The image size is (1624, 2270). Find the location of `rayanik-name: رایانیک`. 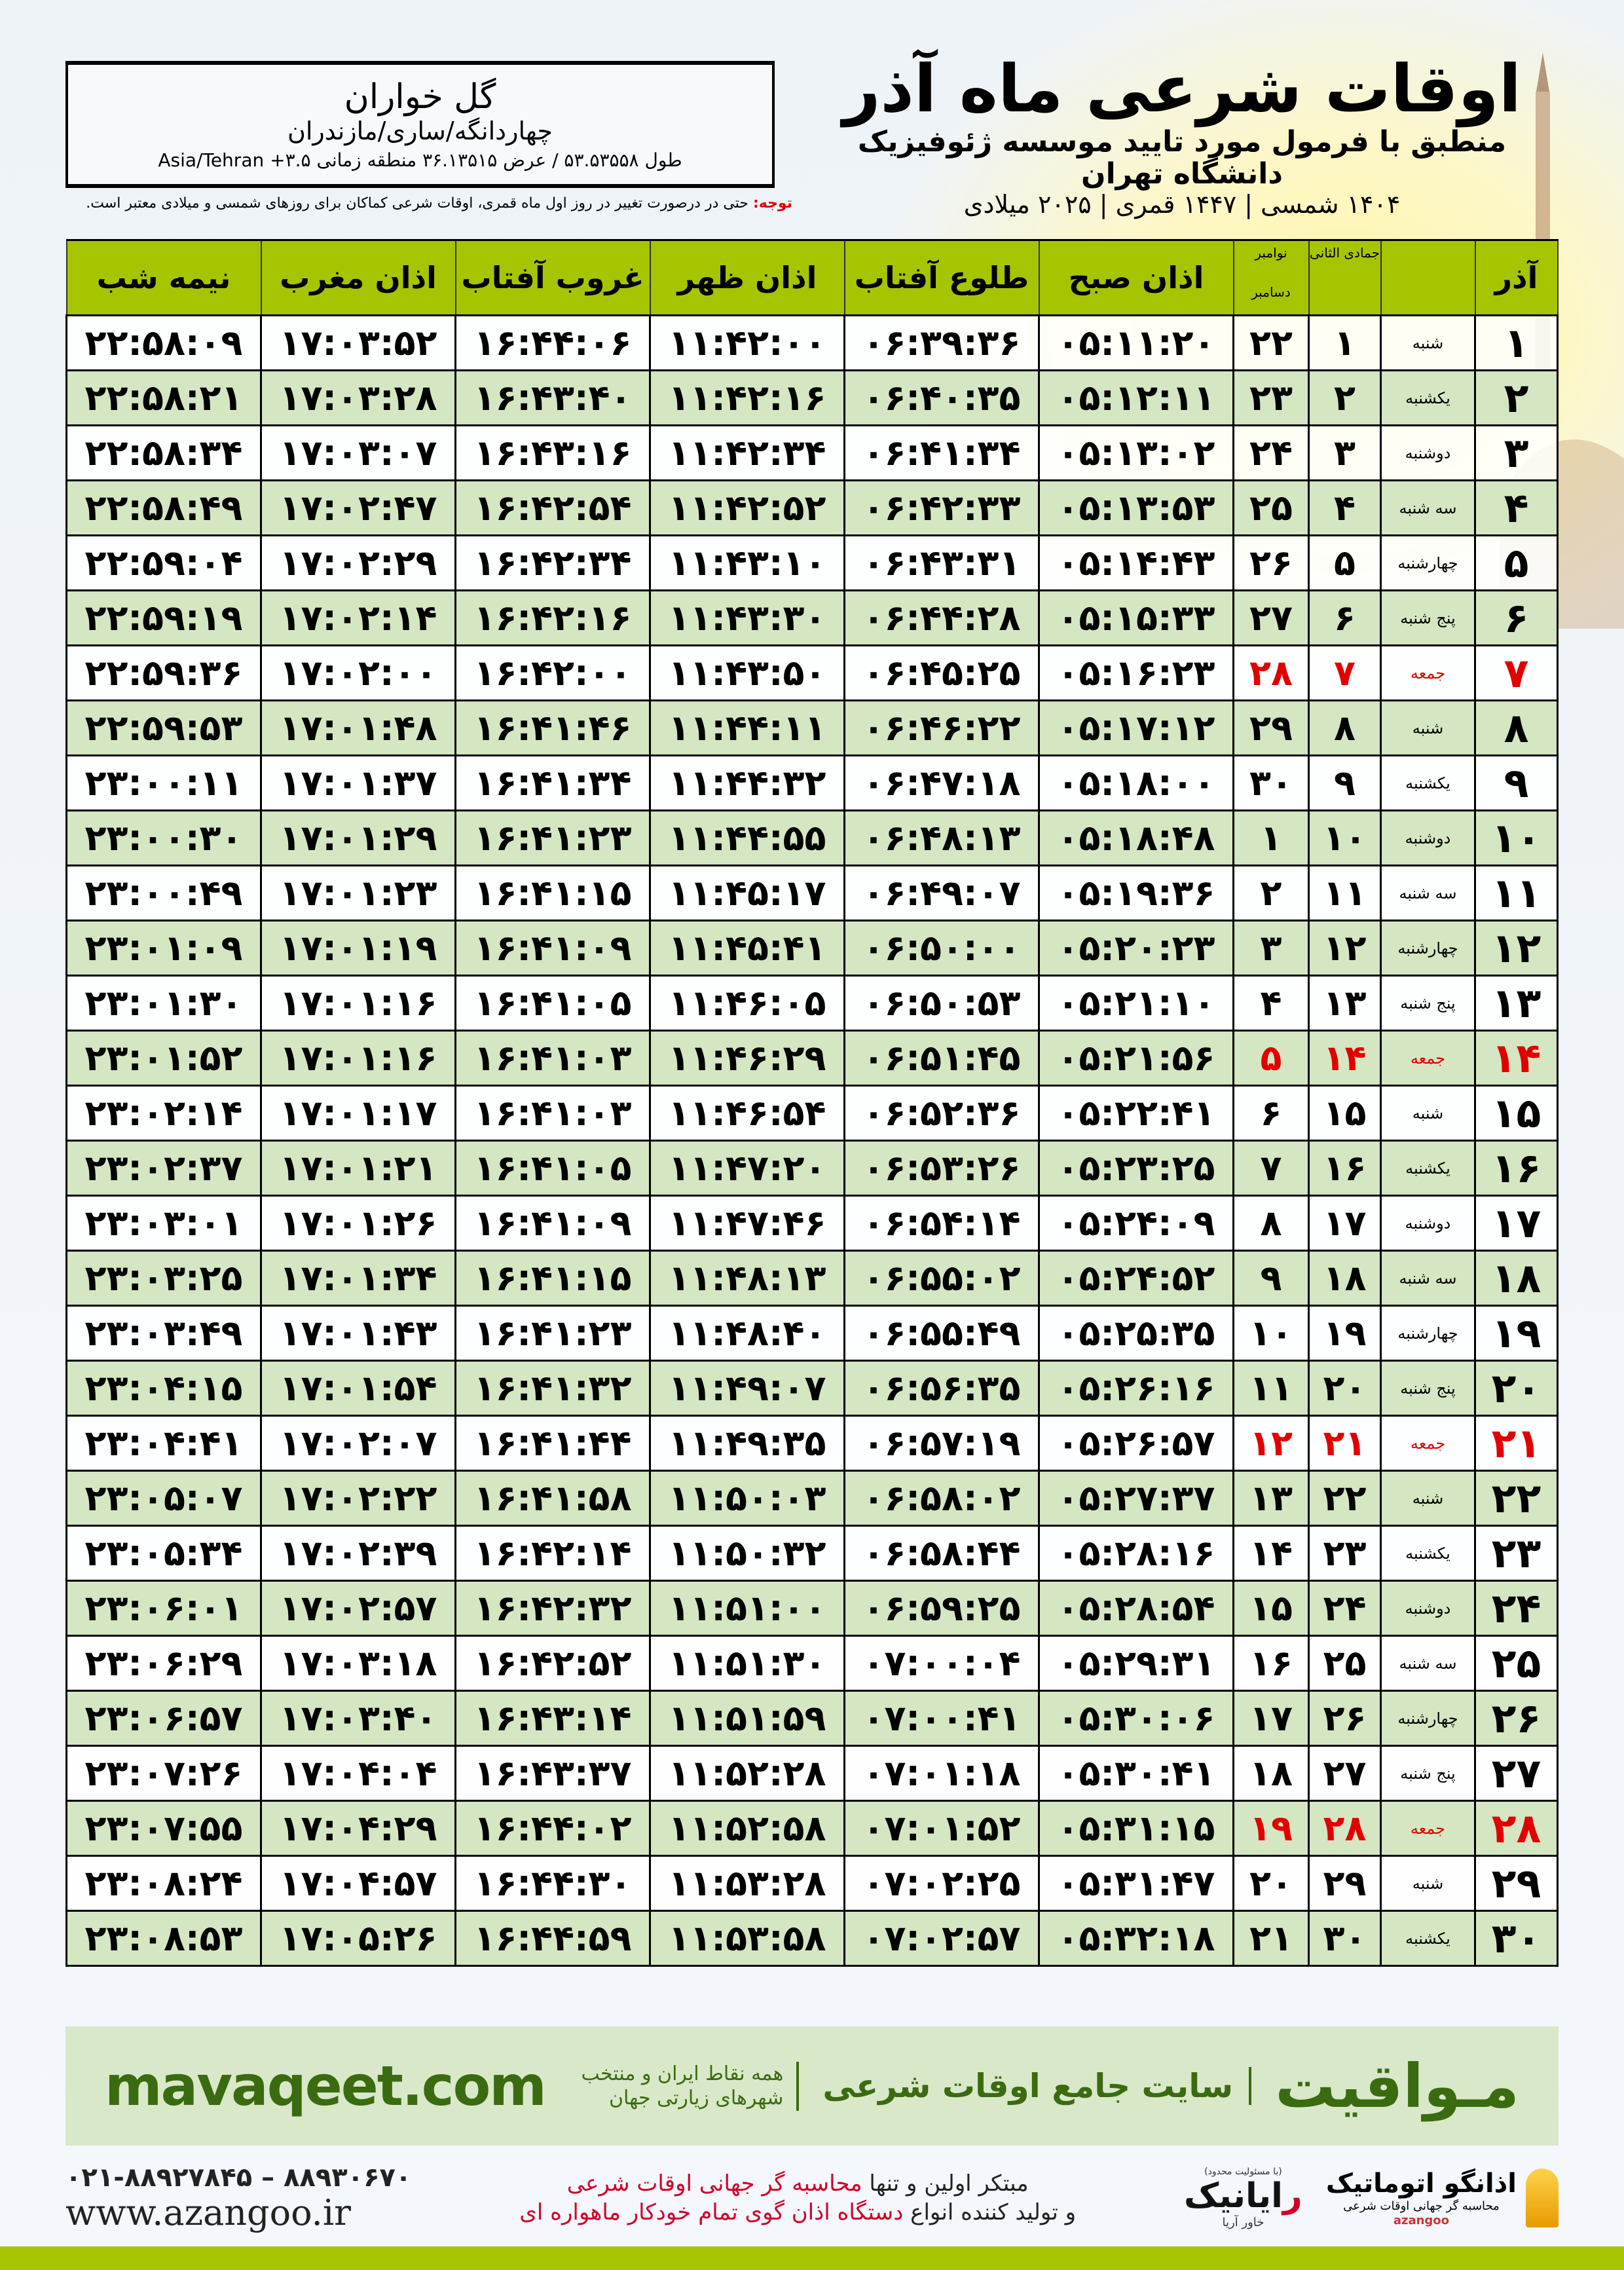

rayanik-name: رایانیک is located at coordinates (1243, 2196).